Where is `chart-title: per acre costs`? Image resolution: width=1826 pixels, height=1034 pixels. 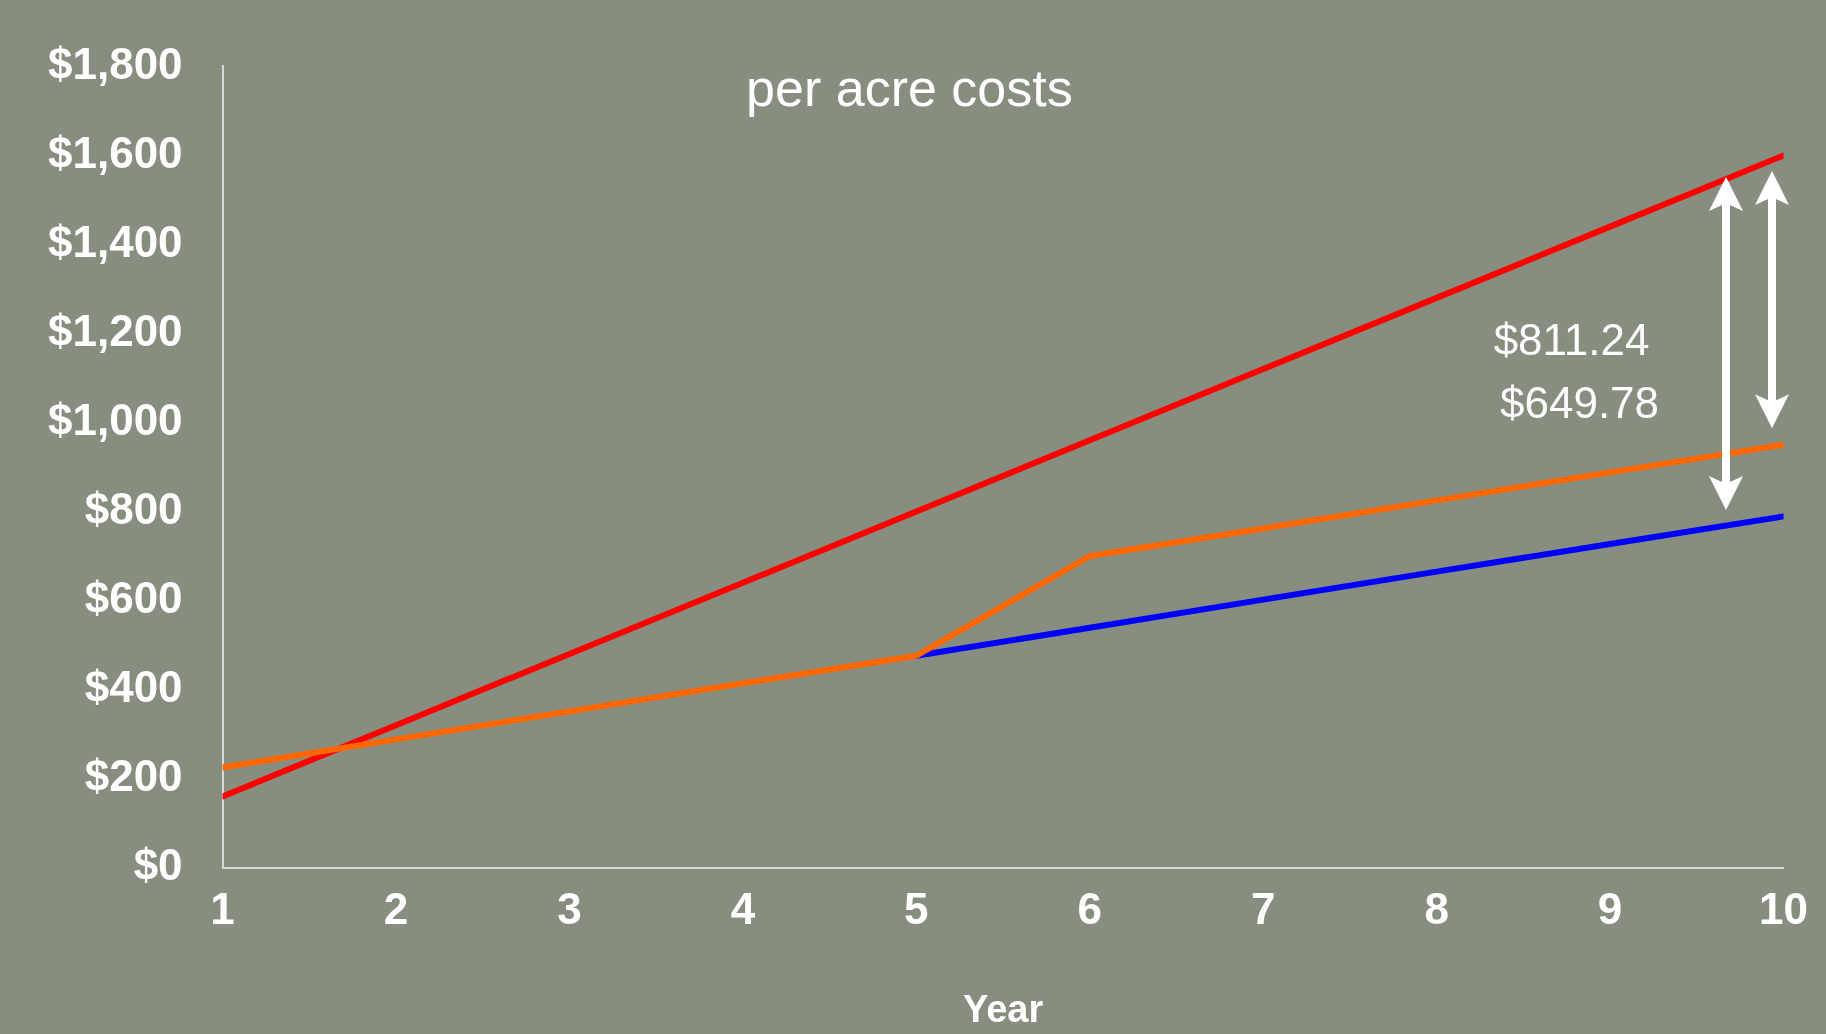
chart-title: per acre costs is located at coordinates (909, 87).